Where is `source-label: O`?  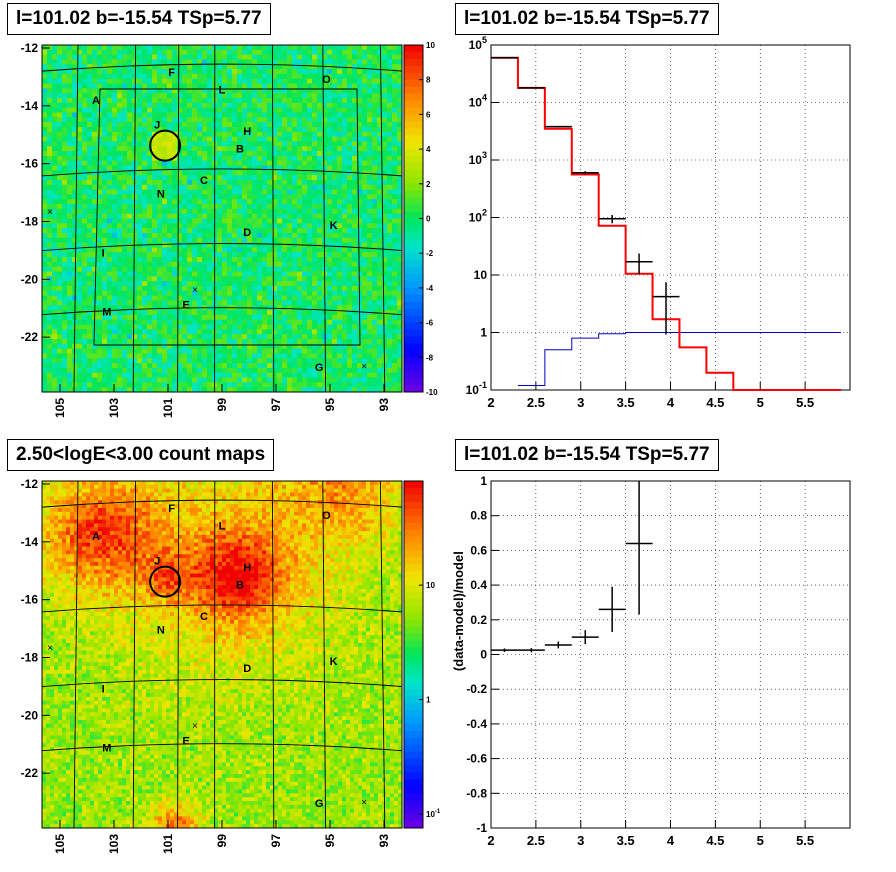 source-label: O is located at coordinates (326, 516).